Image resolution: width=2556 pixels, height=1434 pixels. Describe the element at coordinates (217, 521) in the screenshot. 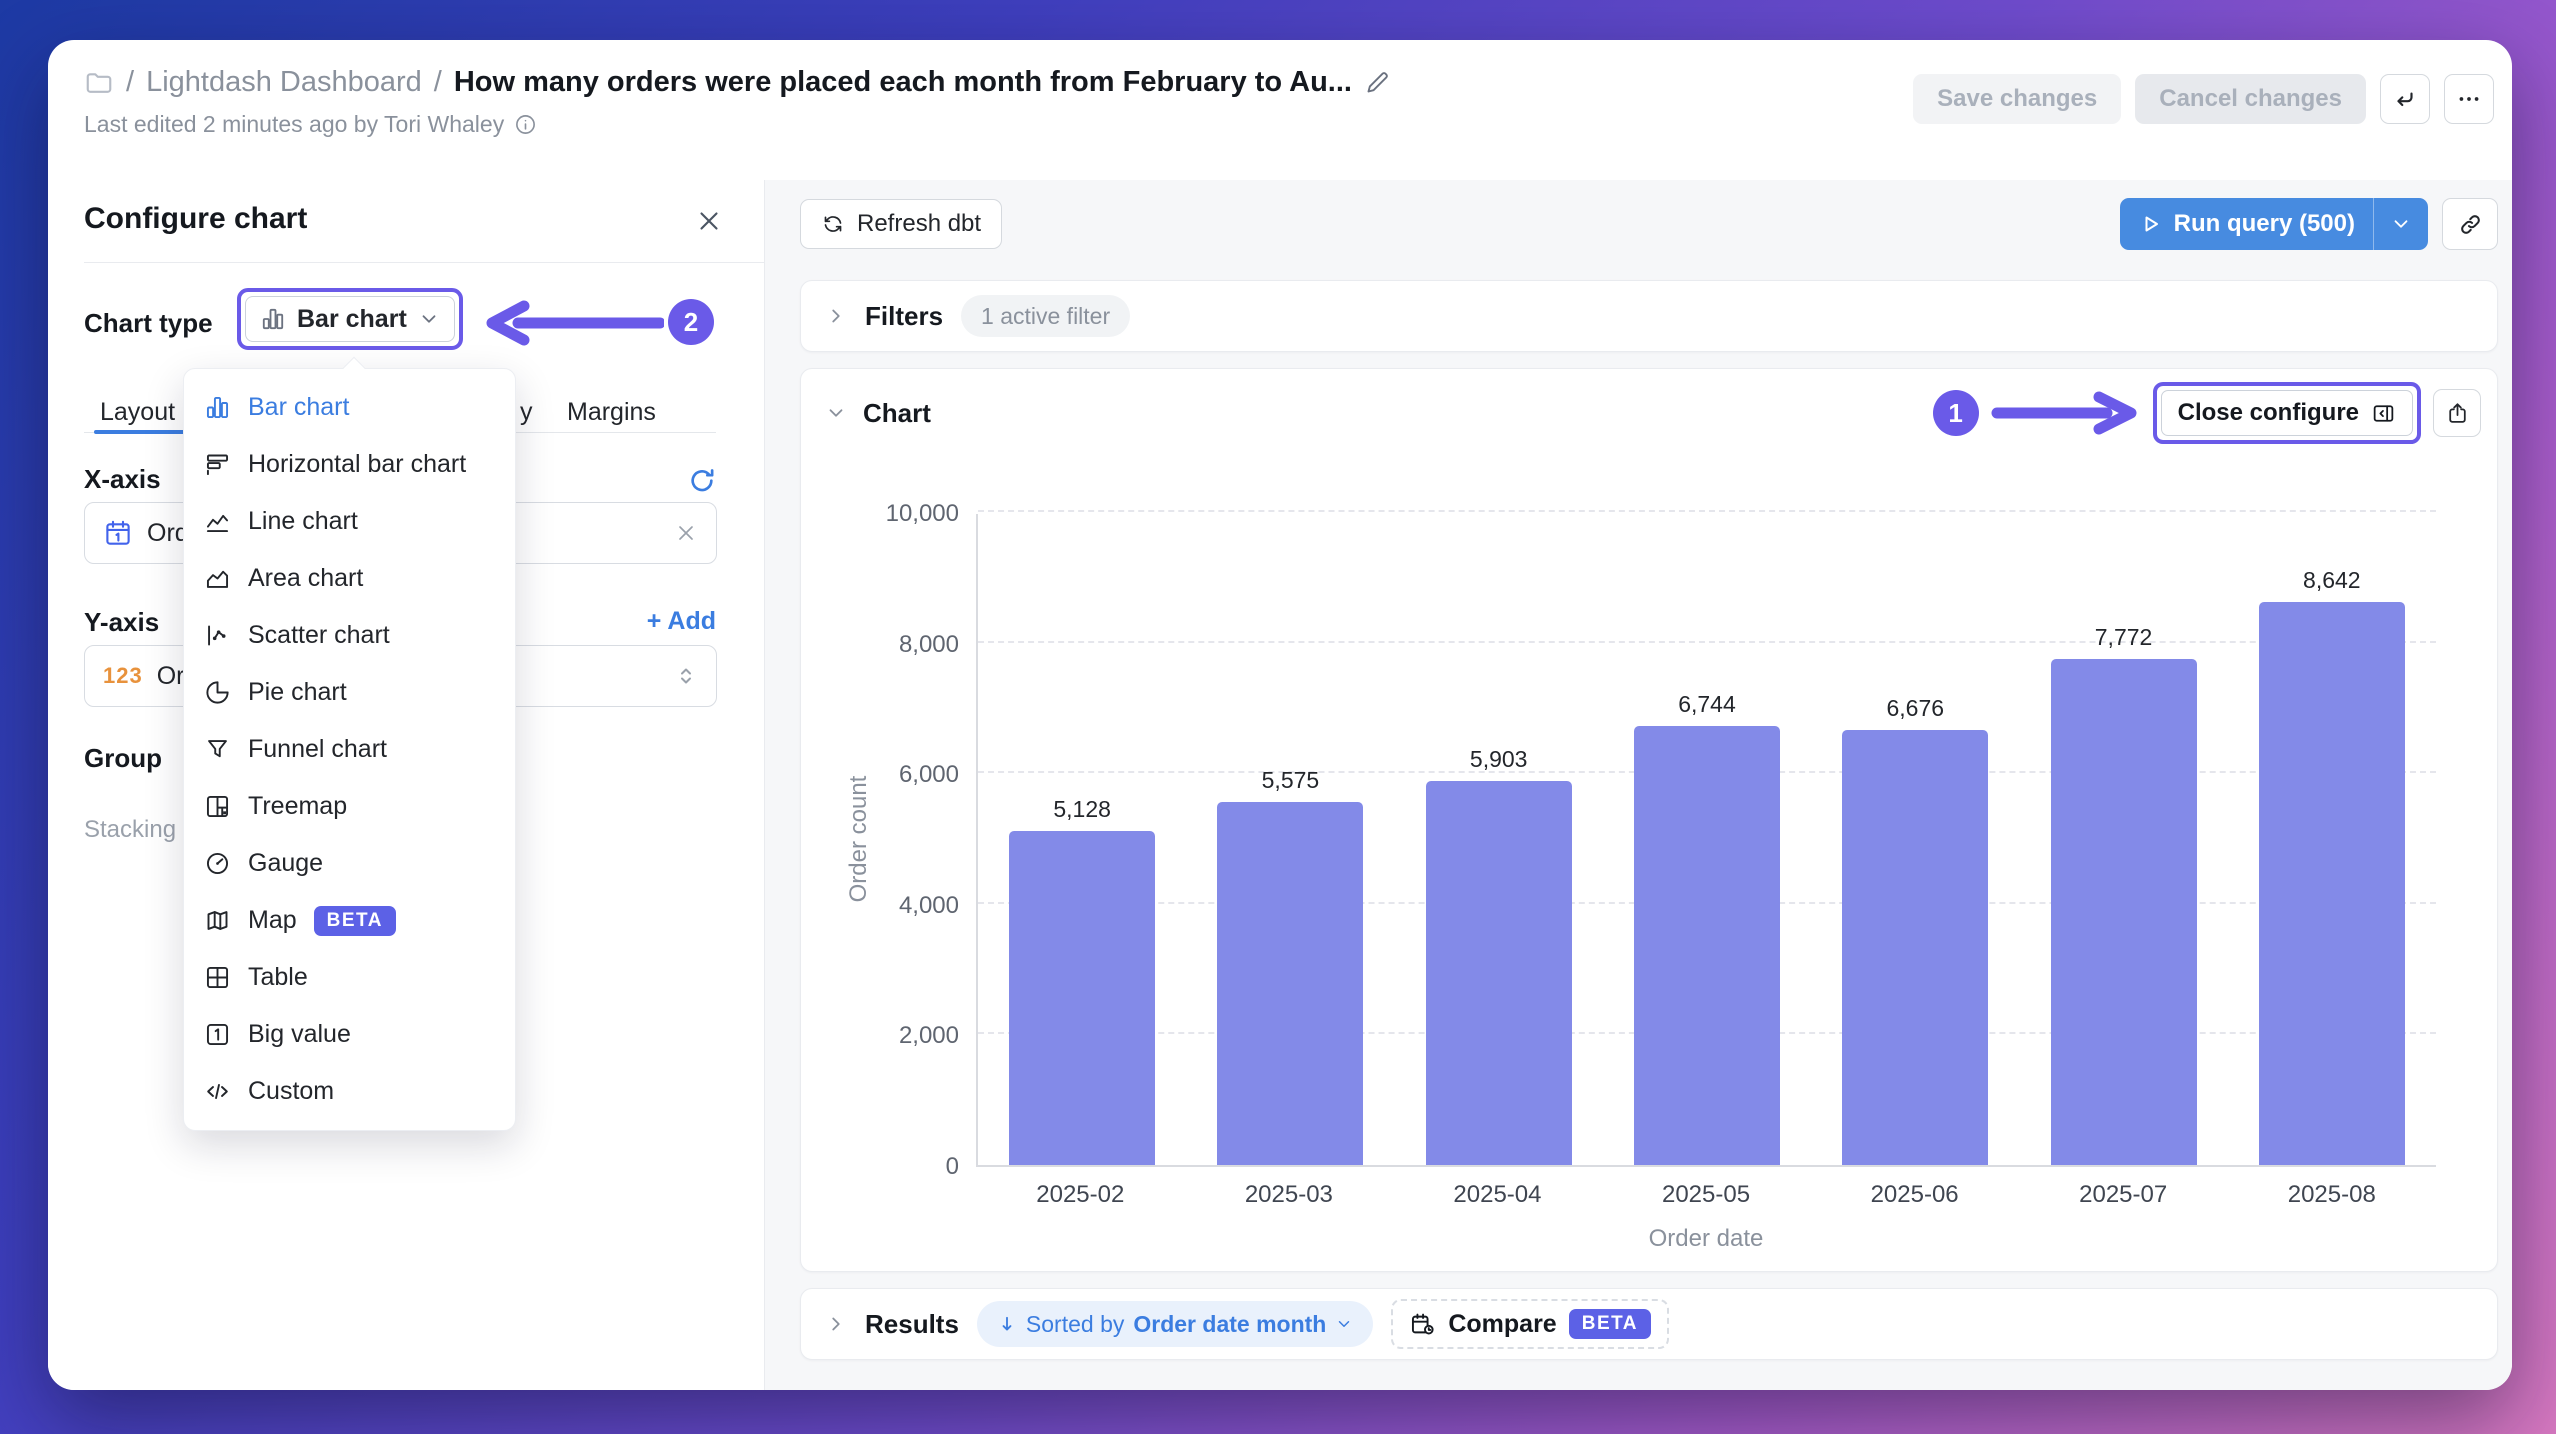

I see `line-chart-icon` at that location.